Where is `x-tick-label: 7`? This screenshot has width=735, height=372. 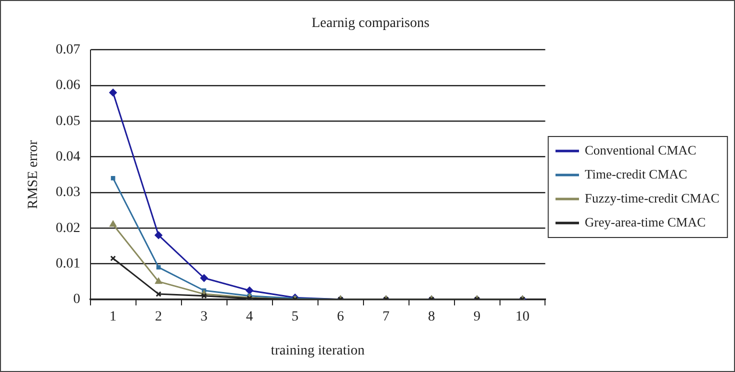
x-tick-label: 7 is located at coordinates (386, 316).